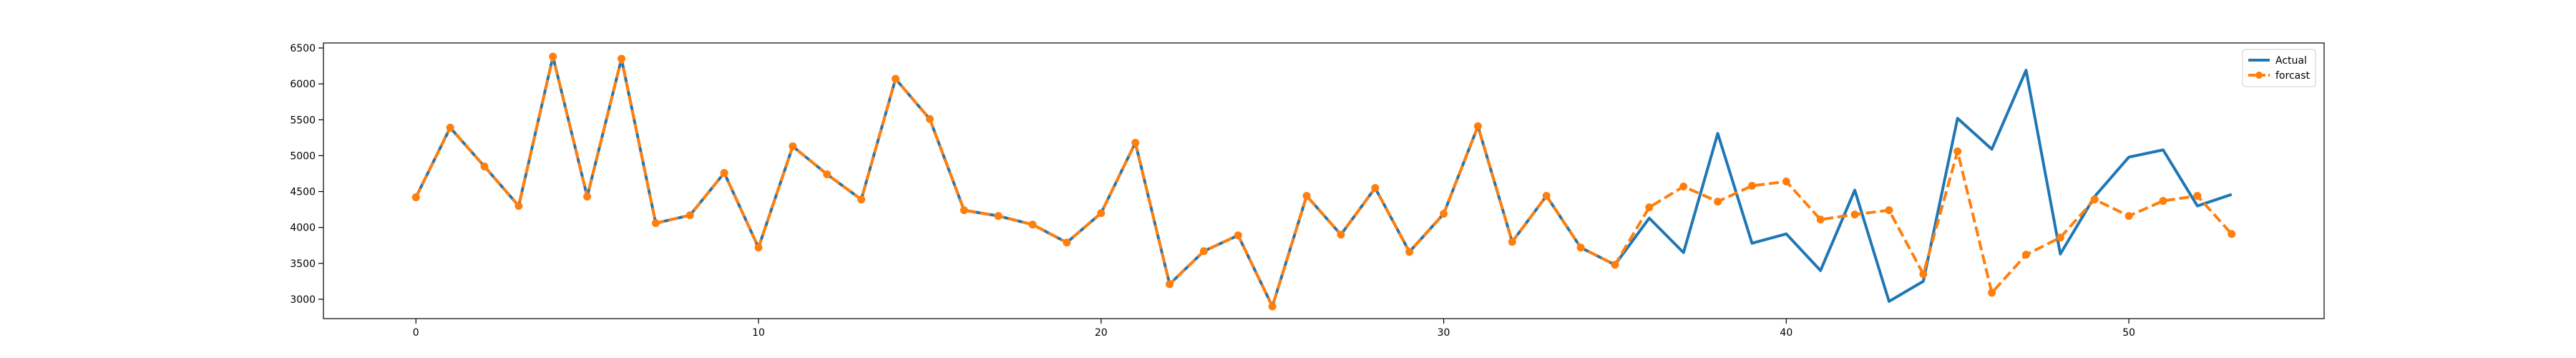 The image size is (2576, 358). I want to click on x-tick-label: 50, so click(2128, 333).